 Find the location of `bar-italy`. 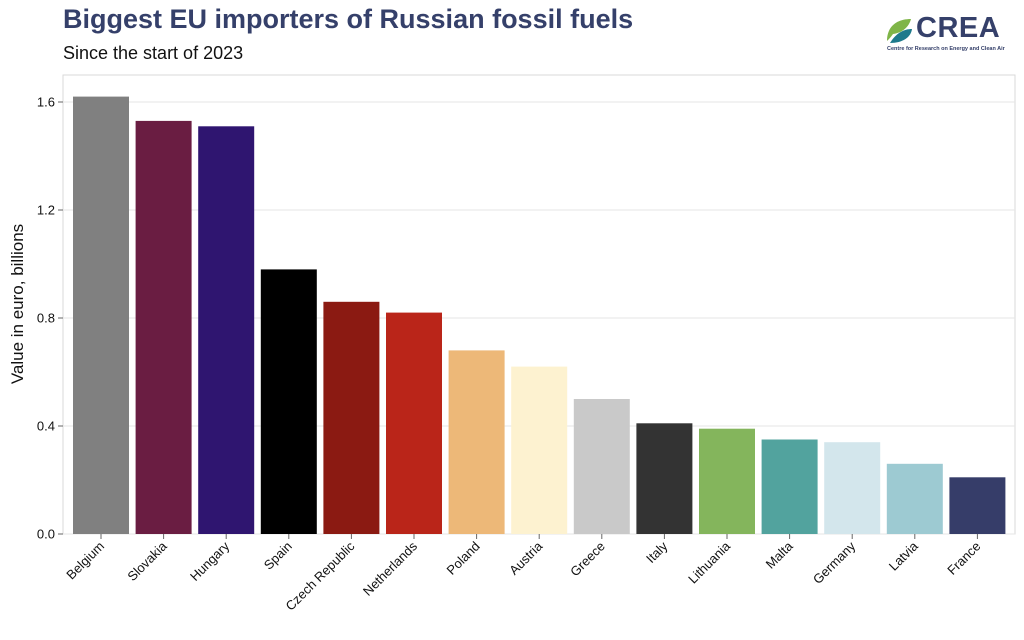

bar-italy is located at coordinates (664, 478).